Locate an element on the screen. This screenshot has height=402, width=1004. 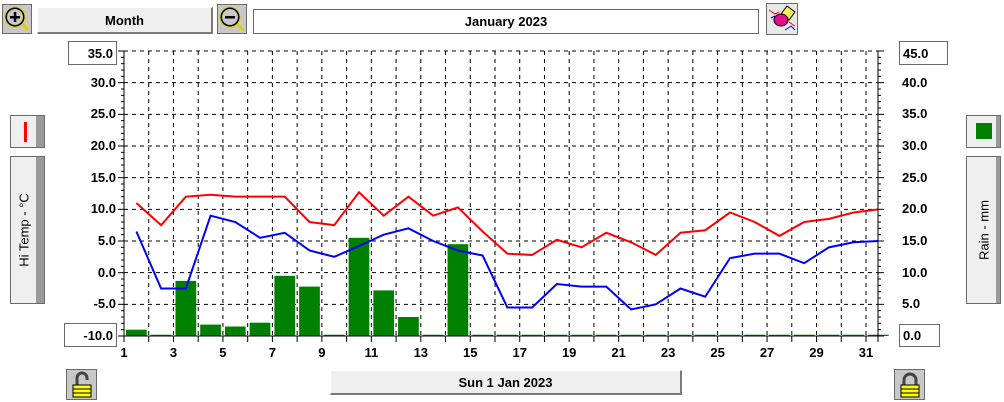
chart-title-text: January 2023 is located at coordinates (506, 21).